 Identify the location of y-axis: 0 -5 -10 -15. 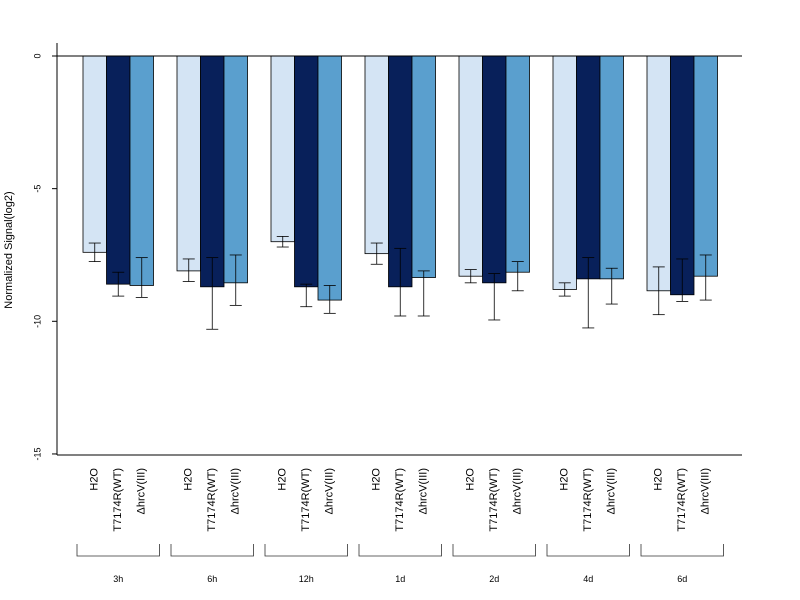
(45, 251).